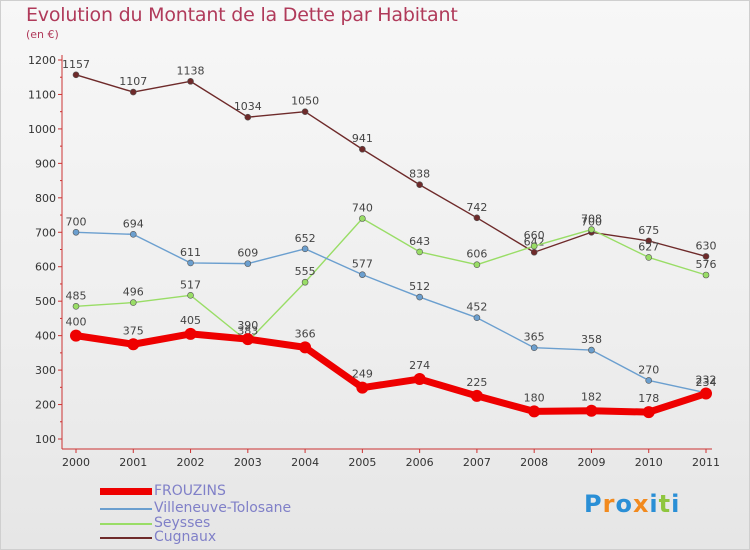 The image size is (750, 550). What do you see at coordinates (190, 284) in the screenshot?
I see `data-label-seysses: 517` at bounding box center [190, 284].